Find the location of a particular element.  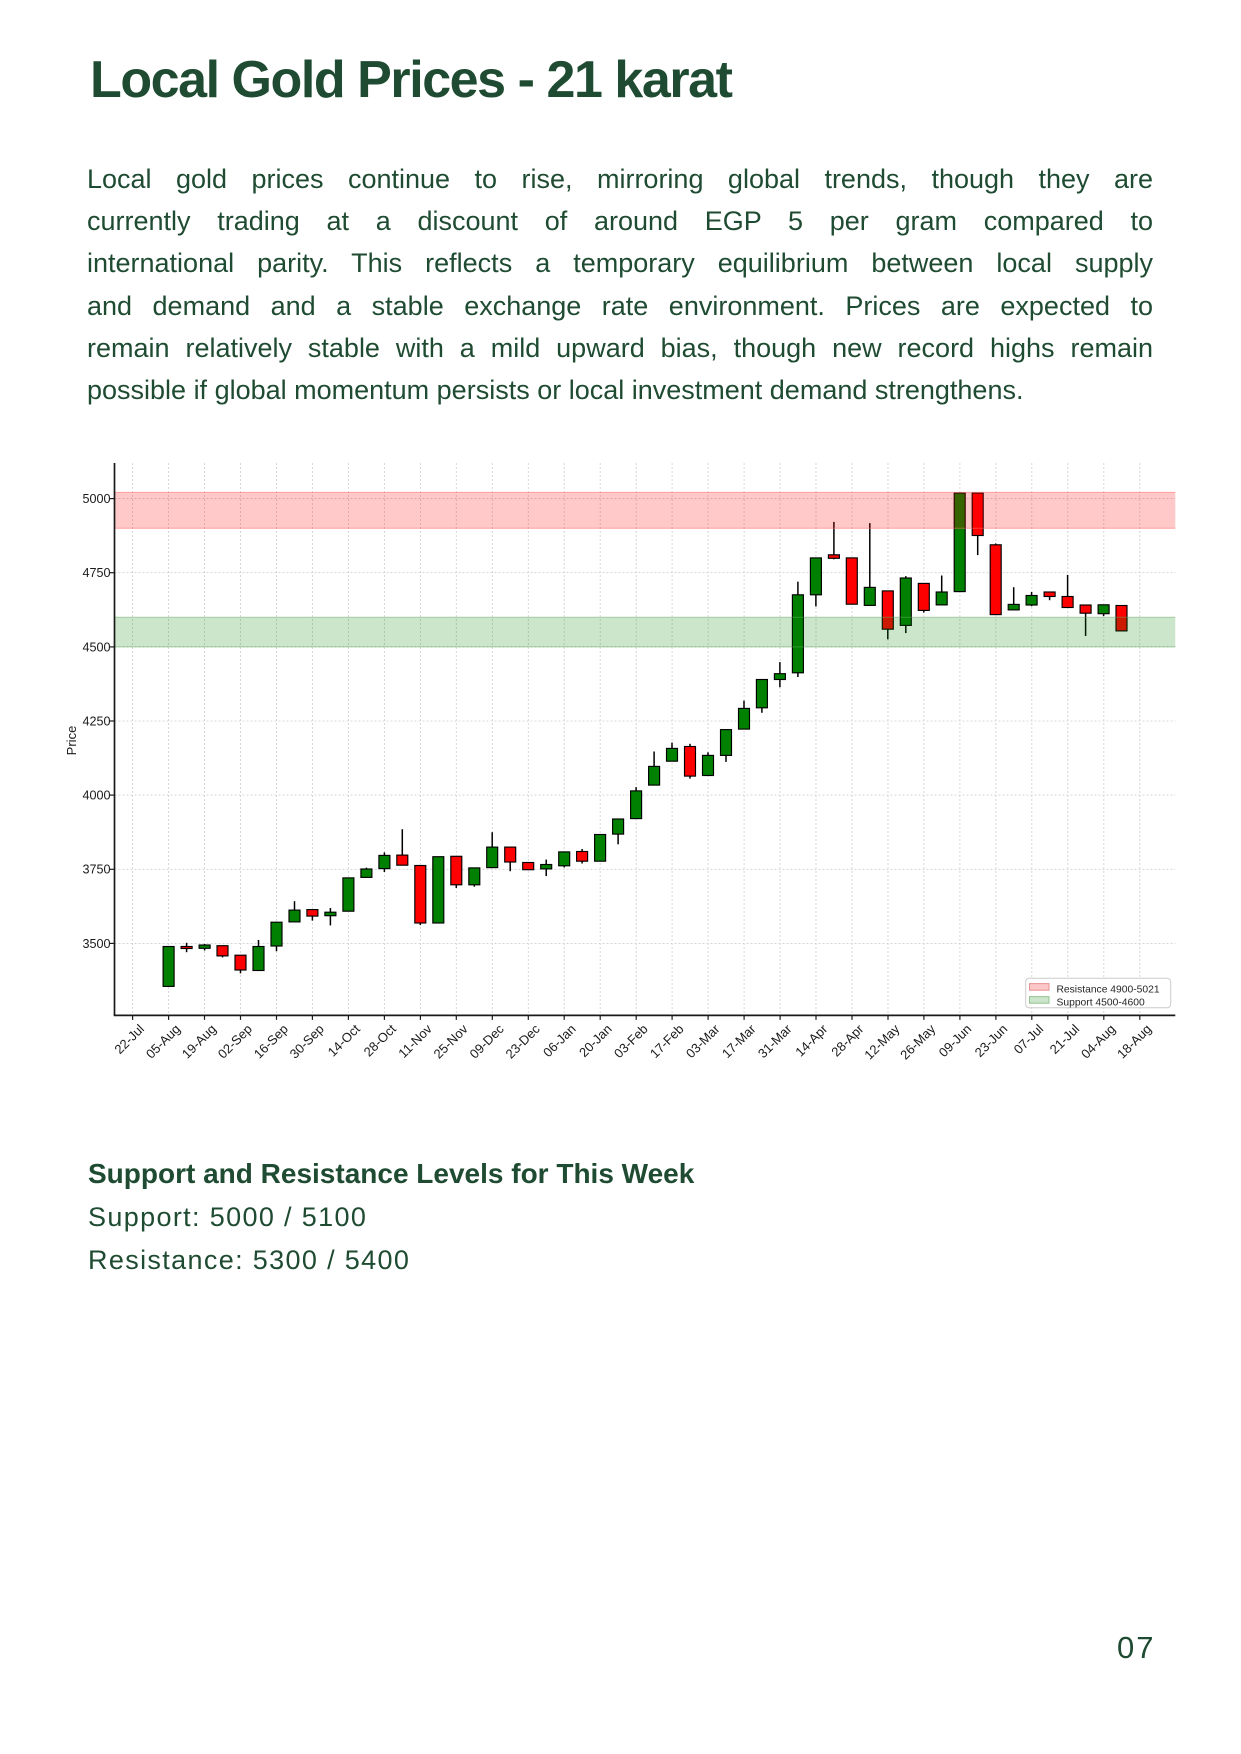

svg-text: 4750 is located at coordinates (96, 573).